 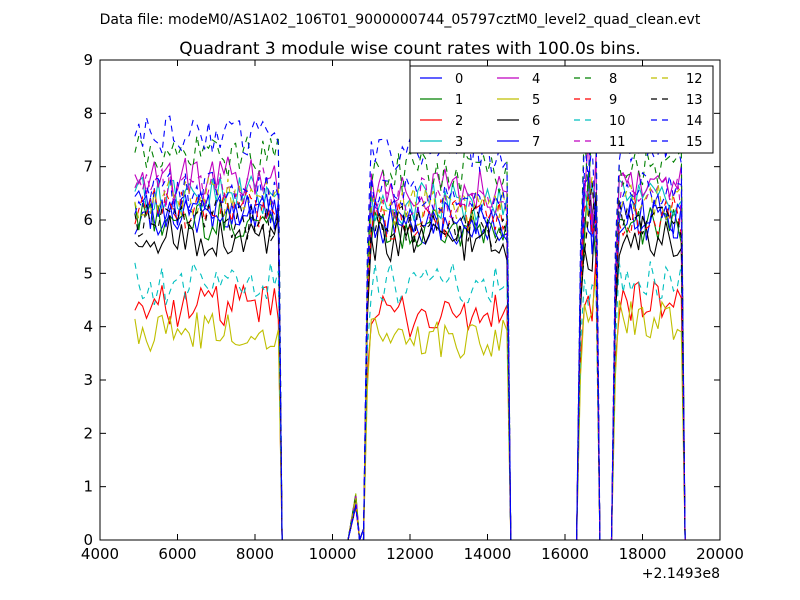 I want to click on legend-label-12: 12, so click(x=694, y=79).